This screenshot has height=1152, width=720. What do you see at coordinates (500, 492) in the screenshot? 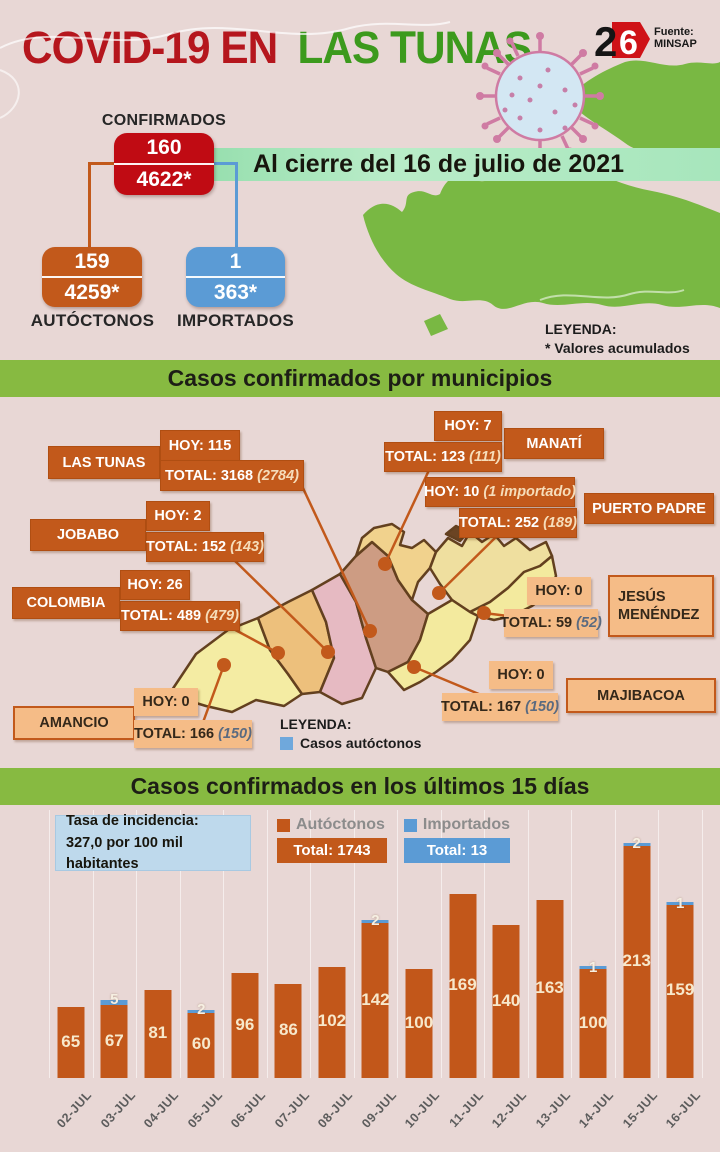
I see `municipio-hoy-puerto-padre: HOY: 10 (1 importado)` at bounding box center [500, 492].